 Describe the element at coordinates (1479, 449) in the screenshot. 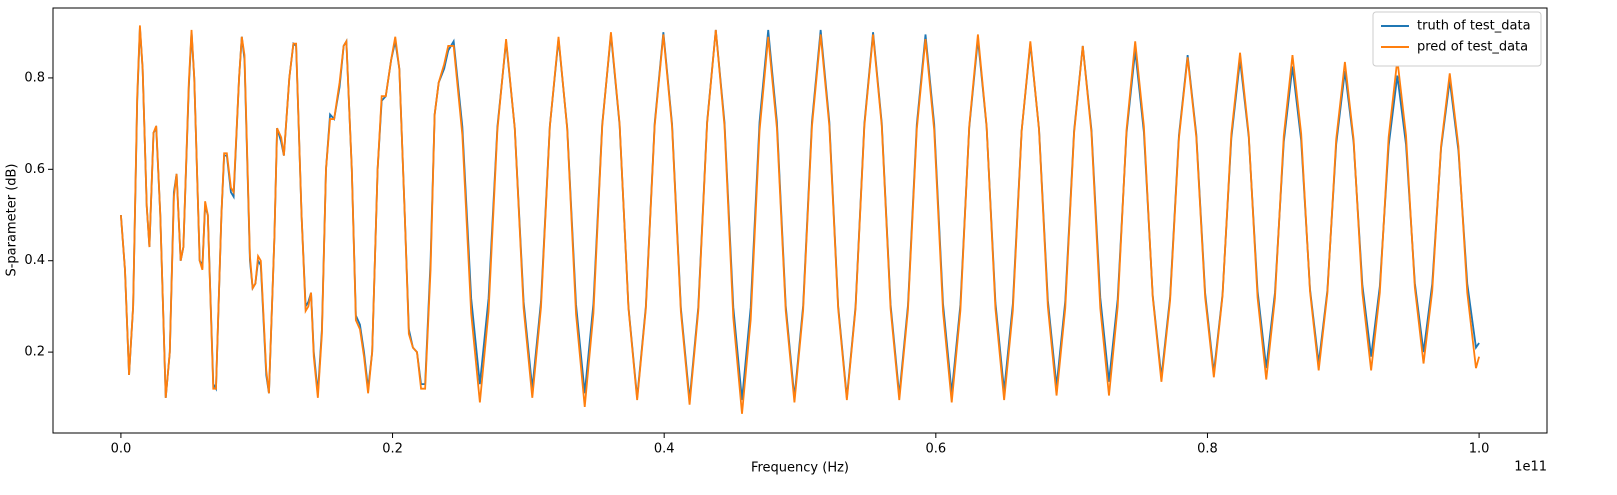

I see `x-tick-label: 1.0` at that location.